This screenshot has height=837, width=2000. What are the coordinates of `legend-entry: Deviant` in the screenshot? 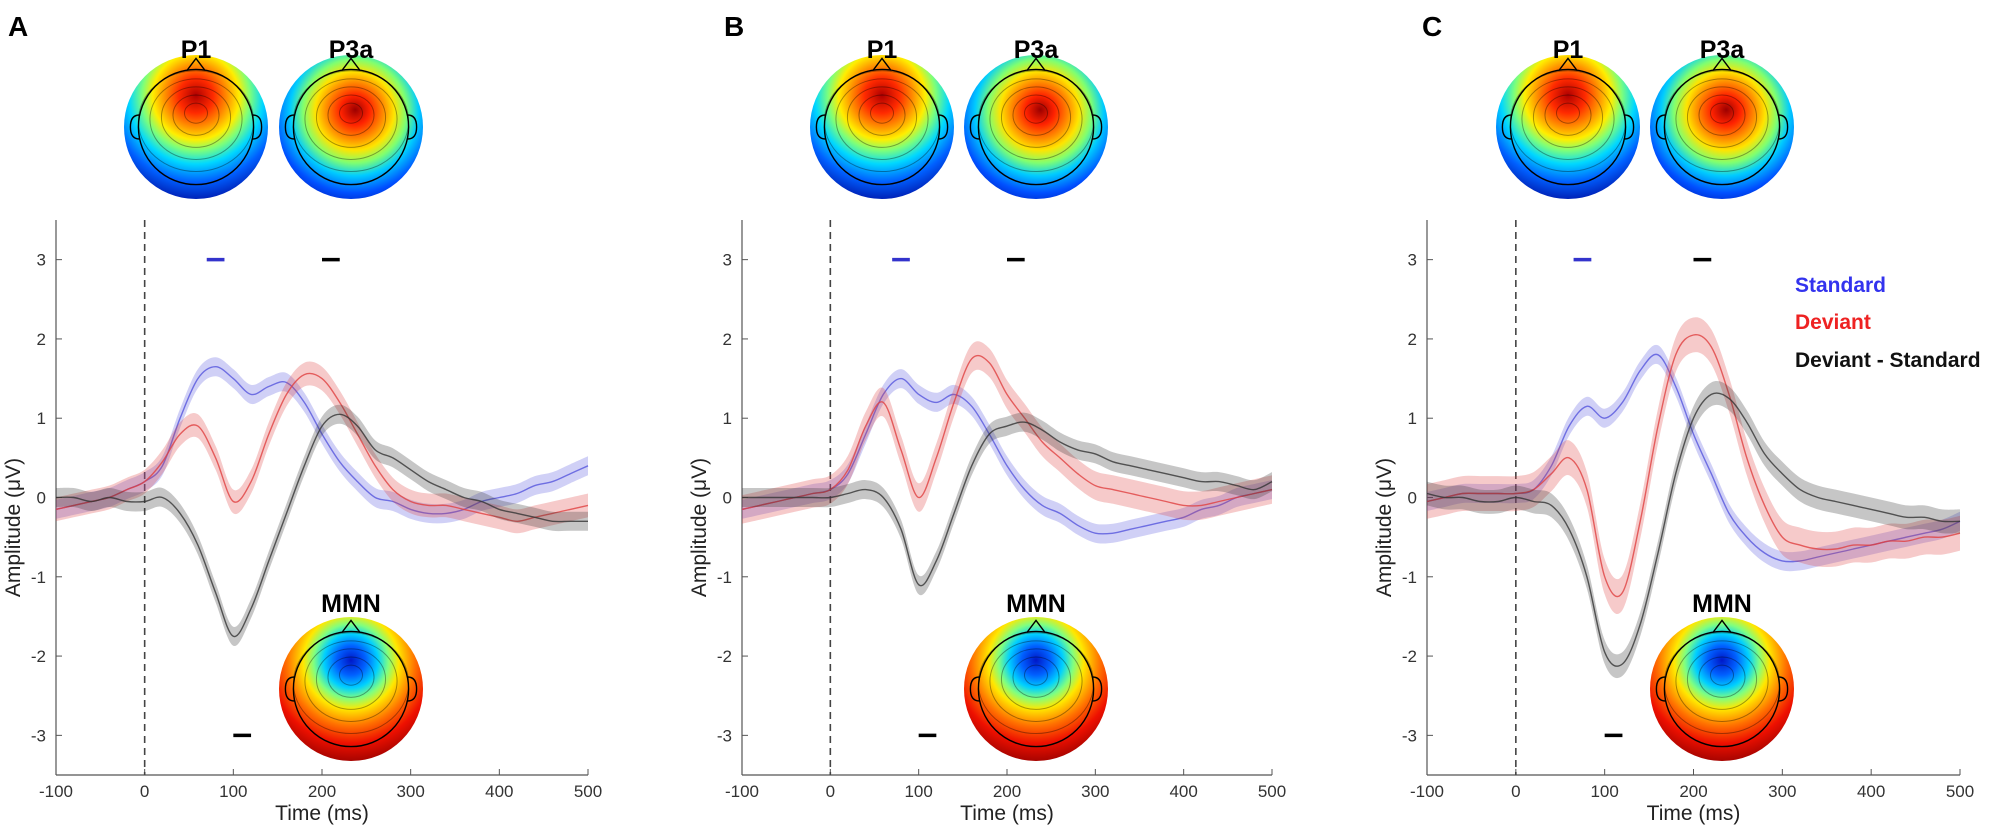 It's located at (1833, 322).